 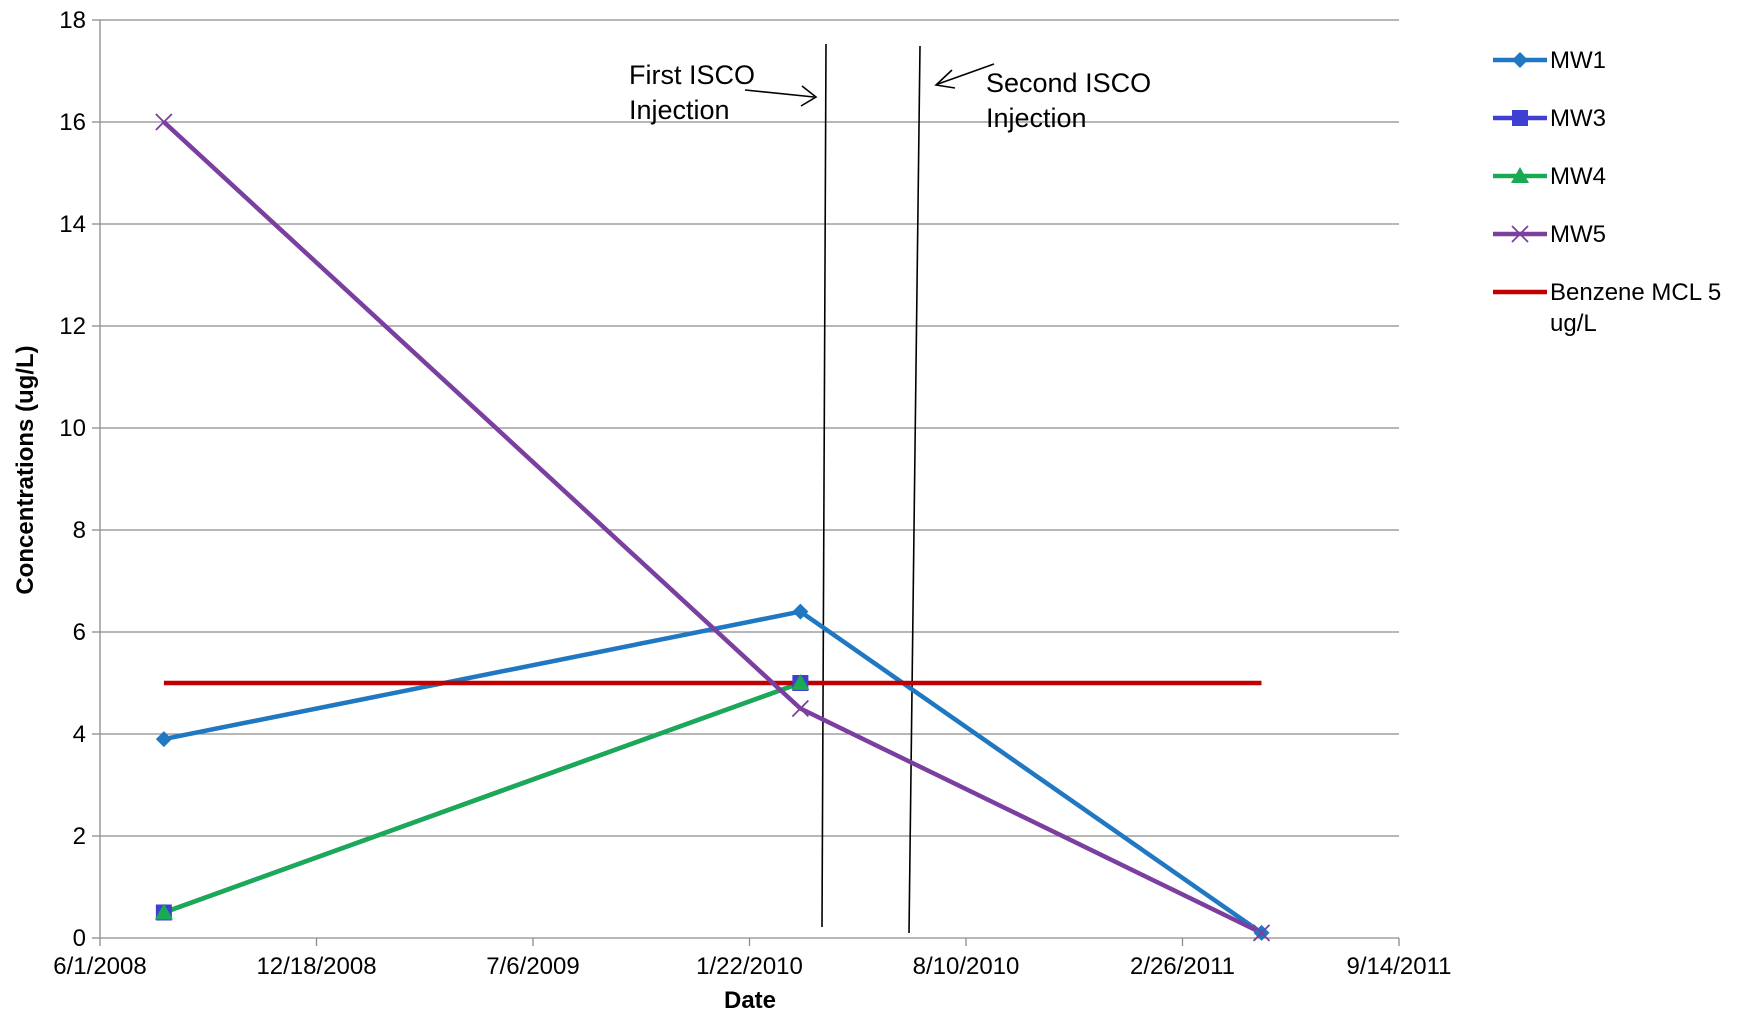 I want to click on legend-label-line-mw1-0: MW1, so click(x=1578, y=60).